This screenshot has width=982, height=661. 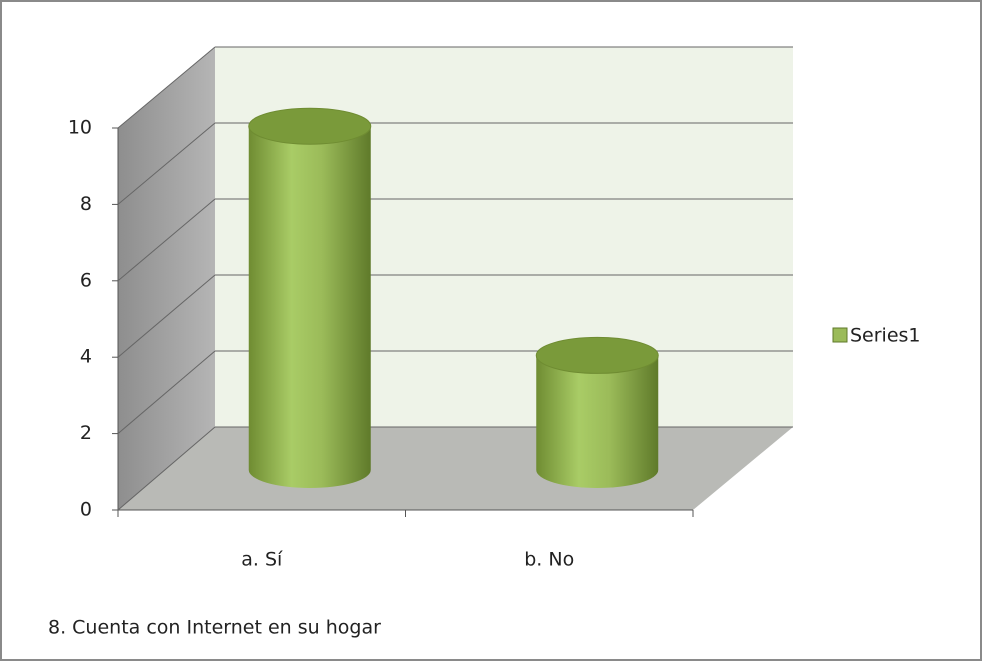 What do you see at coordinates (86, 510) in the screenshot?
I see `y-tick-label: 0` at bounding box center [86, 510].